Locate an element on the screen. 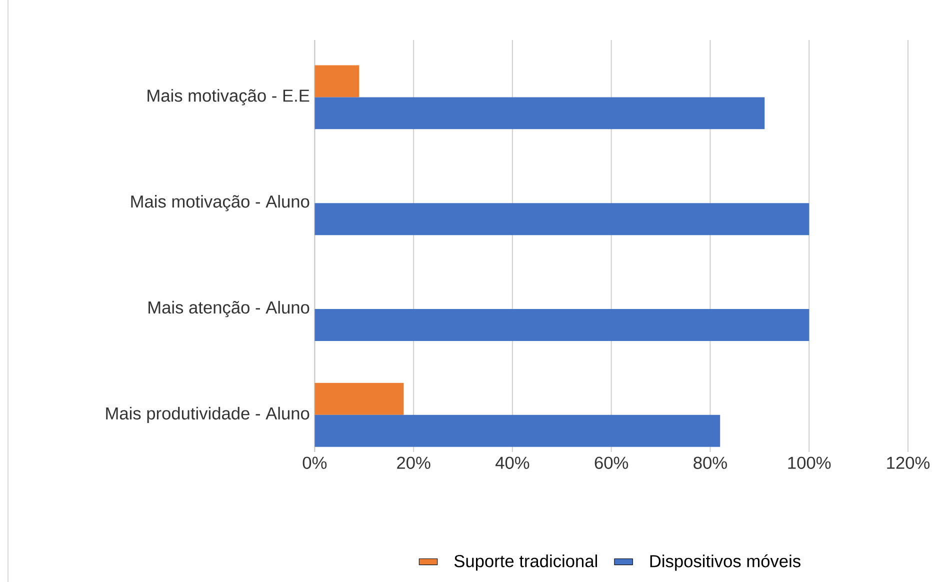 The height and width of the screenshot is (582, 950). x-tick-label: 0% is located at coordinates (314, 462).